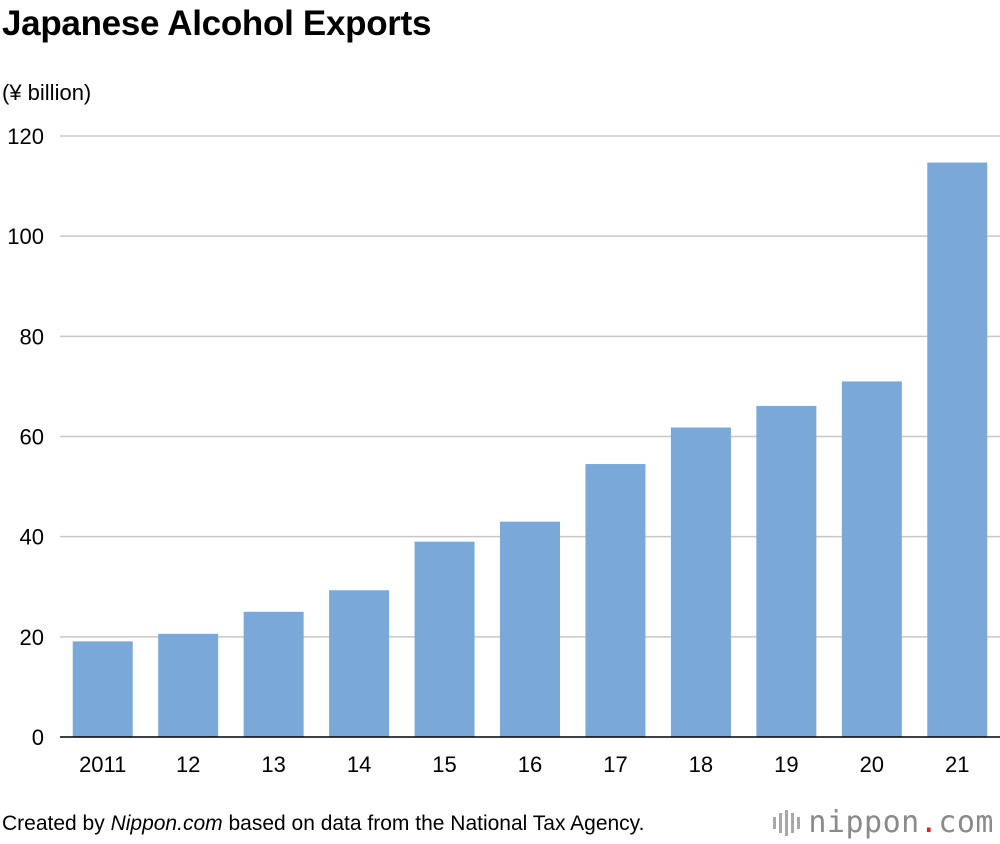 The height and width of the screenshot is (844, 1000). Describe the element at coordinates (32, 637) in the screenshot. I see `y-tick-label: 20` at that location.